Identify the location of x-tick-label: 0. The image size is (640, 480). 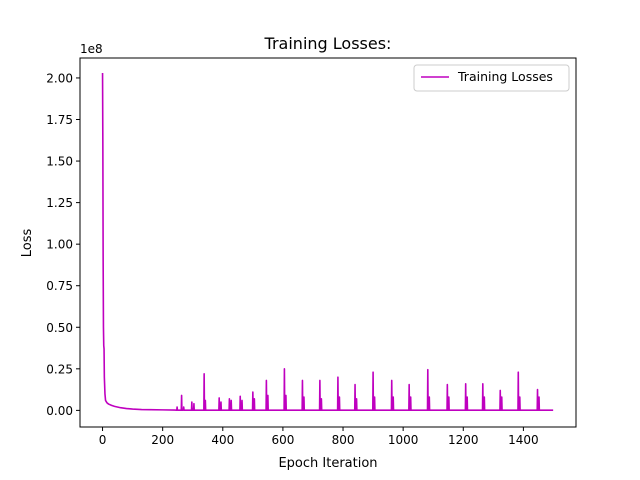
(103, 440).